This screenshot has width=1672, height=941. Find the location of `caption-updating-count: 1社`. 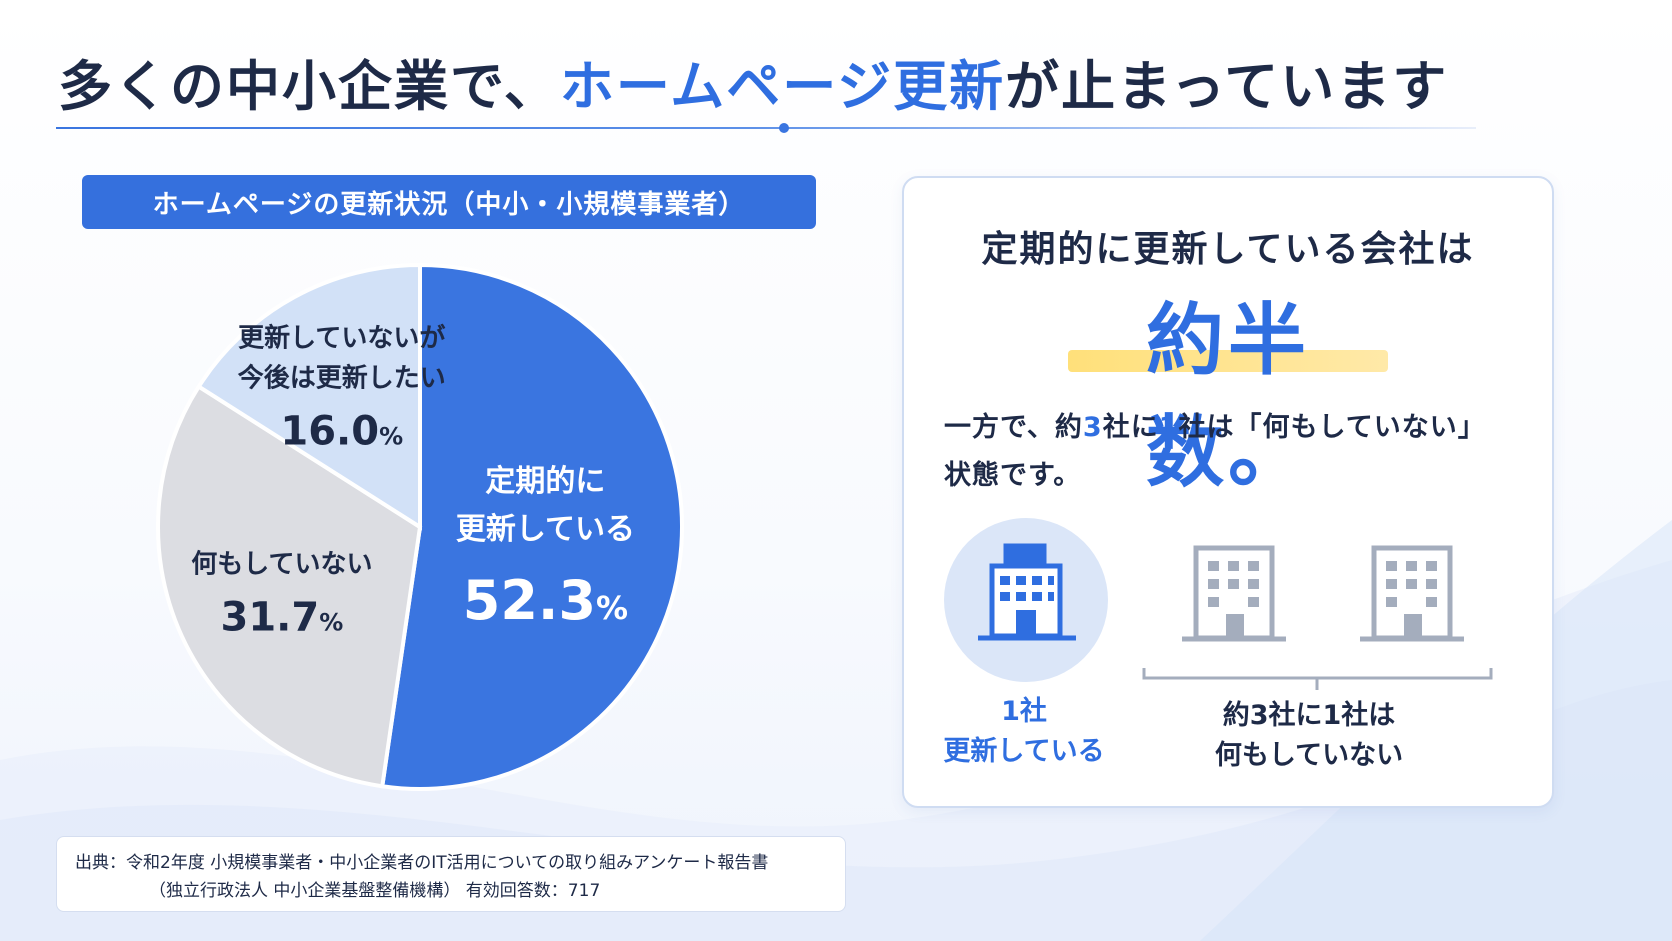

caption-updating-count: 1社 is located at coordinates (1024, 711).